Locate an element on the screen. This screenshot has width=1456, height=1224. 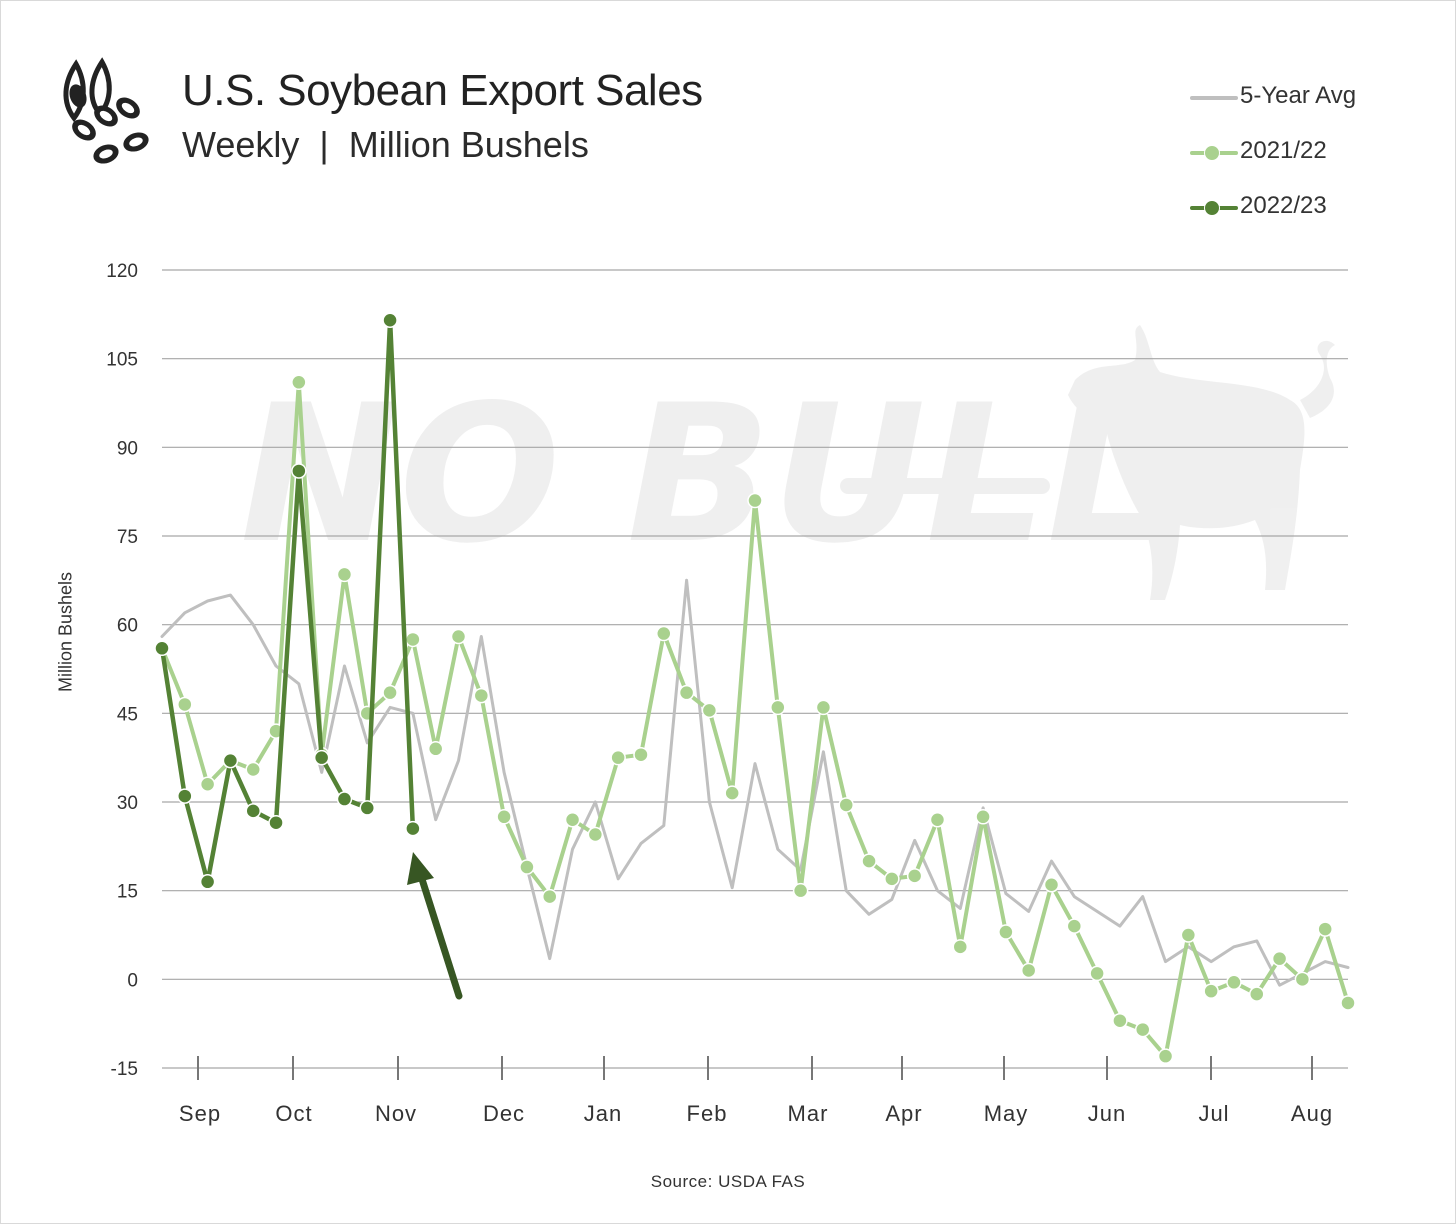
x-tick-label: May is located at coordinates (1006, 1113).